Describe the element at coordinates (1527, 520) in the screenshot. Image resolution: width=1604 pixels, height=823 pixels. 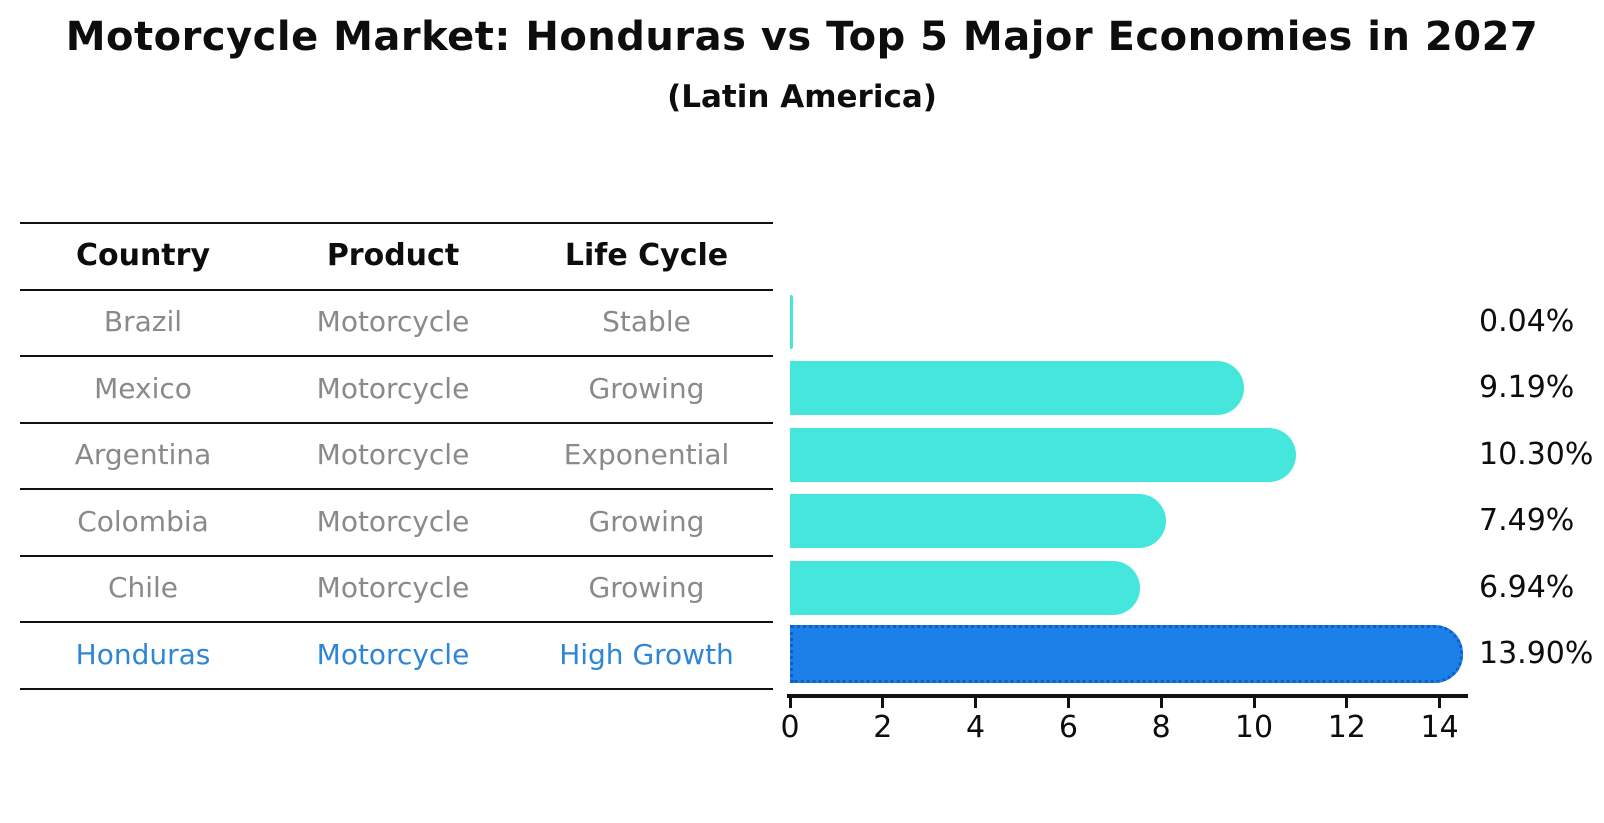
I see `bar-value-label: 7.49%` at that location.